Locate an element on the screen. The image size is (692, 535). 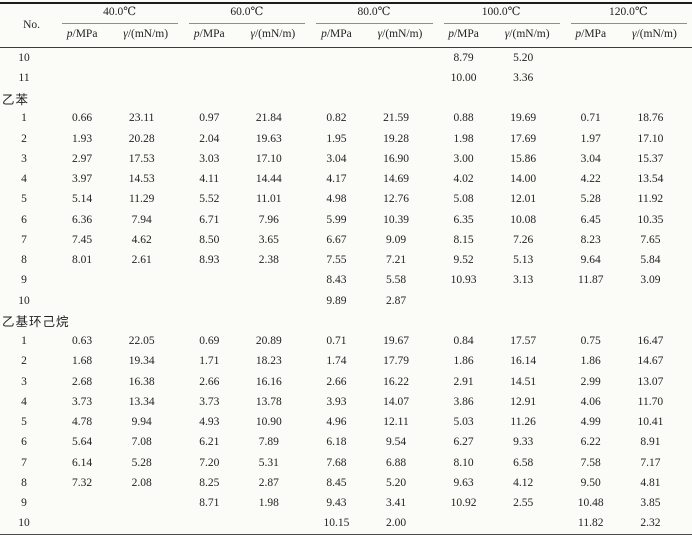
surface-tension-value-cell: 7.26 is located at coordinates (523, 239).